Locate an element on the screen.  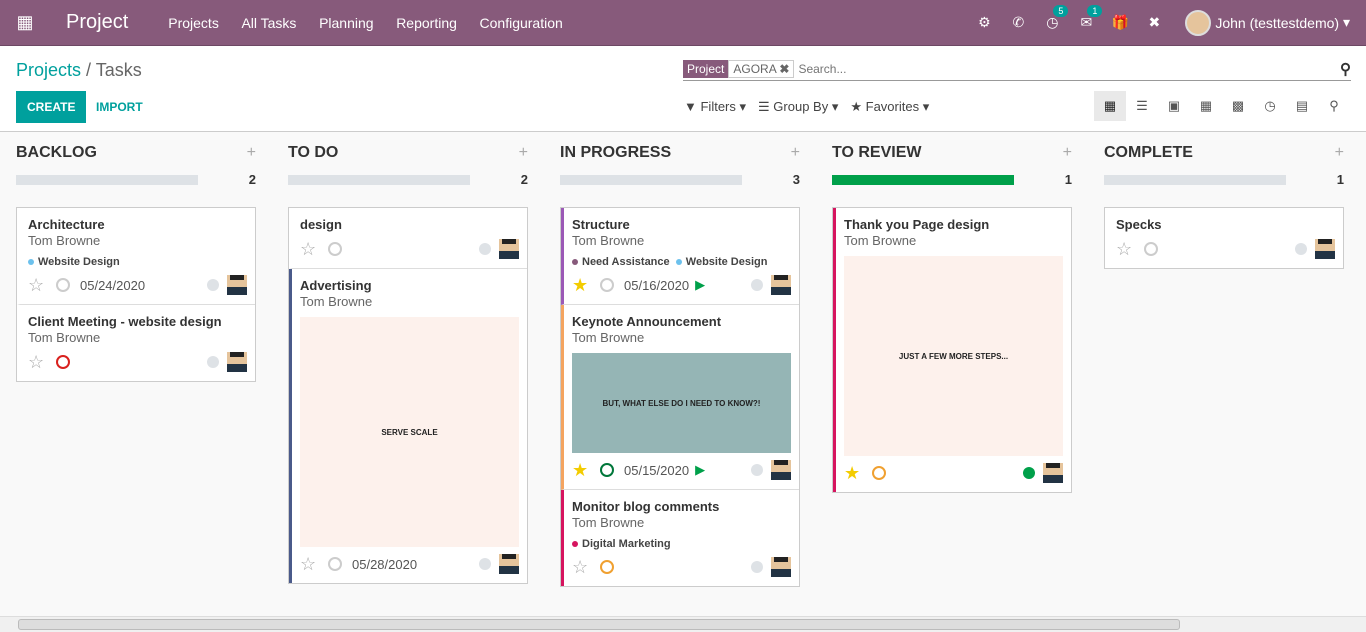
facet-value: AGORA ✖ is located at coordinates (761, 68).